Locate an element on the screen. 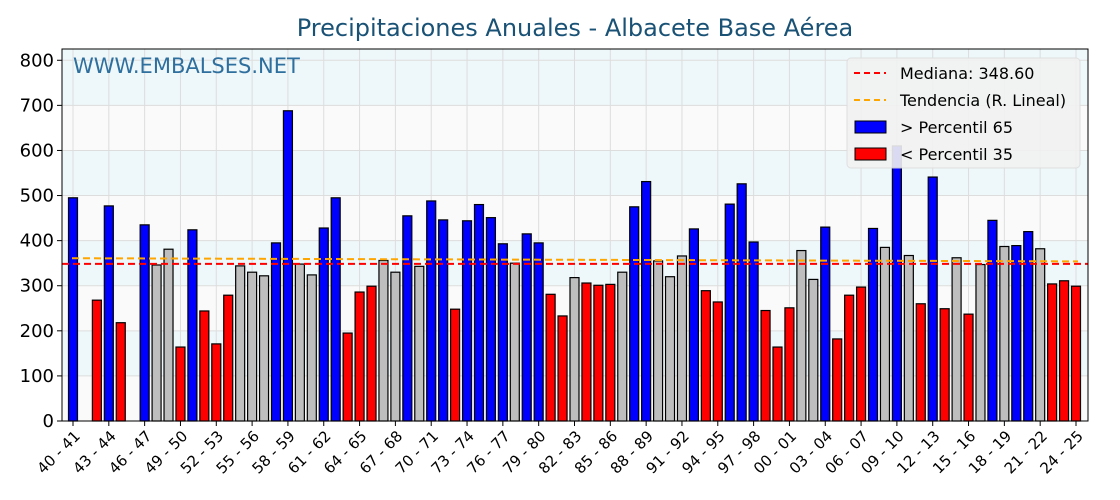 Image resolution: width=1120 pixels, height=500 pixels. y-tick-label: 400 is located at coordinates (37, 241).